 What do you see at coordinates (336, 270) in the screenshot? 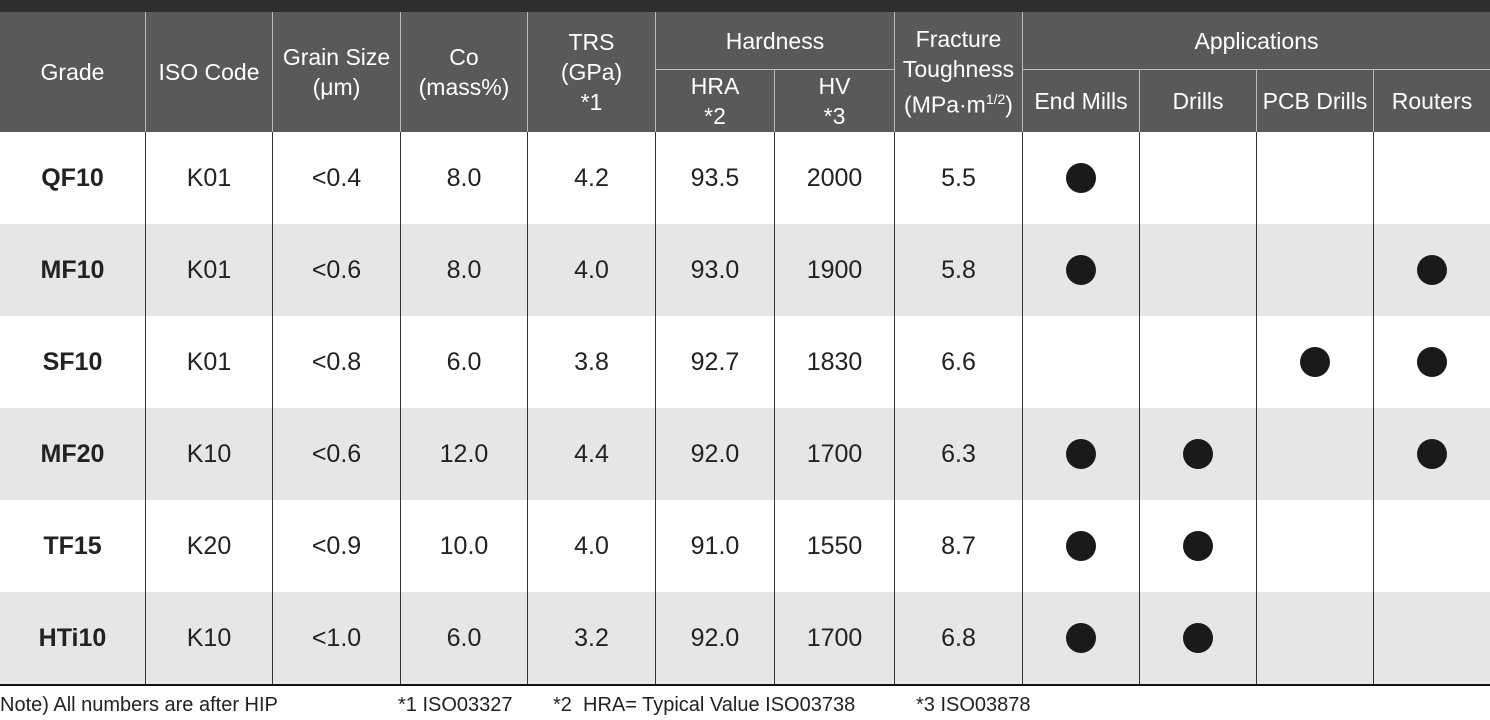
I see `data-cell: <0.6` at bounding box center [336, 270].